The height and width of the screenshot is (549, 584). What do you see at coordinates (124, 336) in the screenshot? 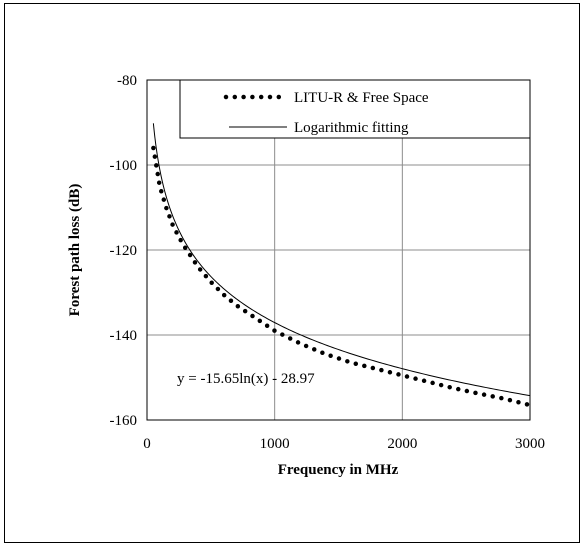
I see `y-tick-label: -140` at bounding box center [124, 336].